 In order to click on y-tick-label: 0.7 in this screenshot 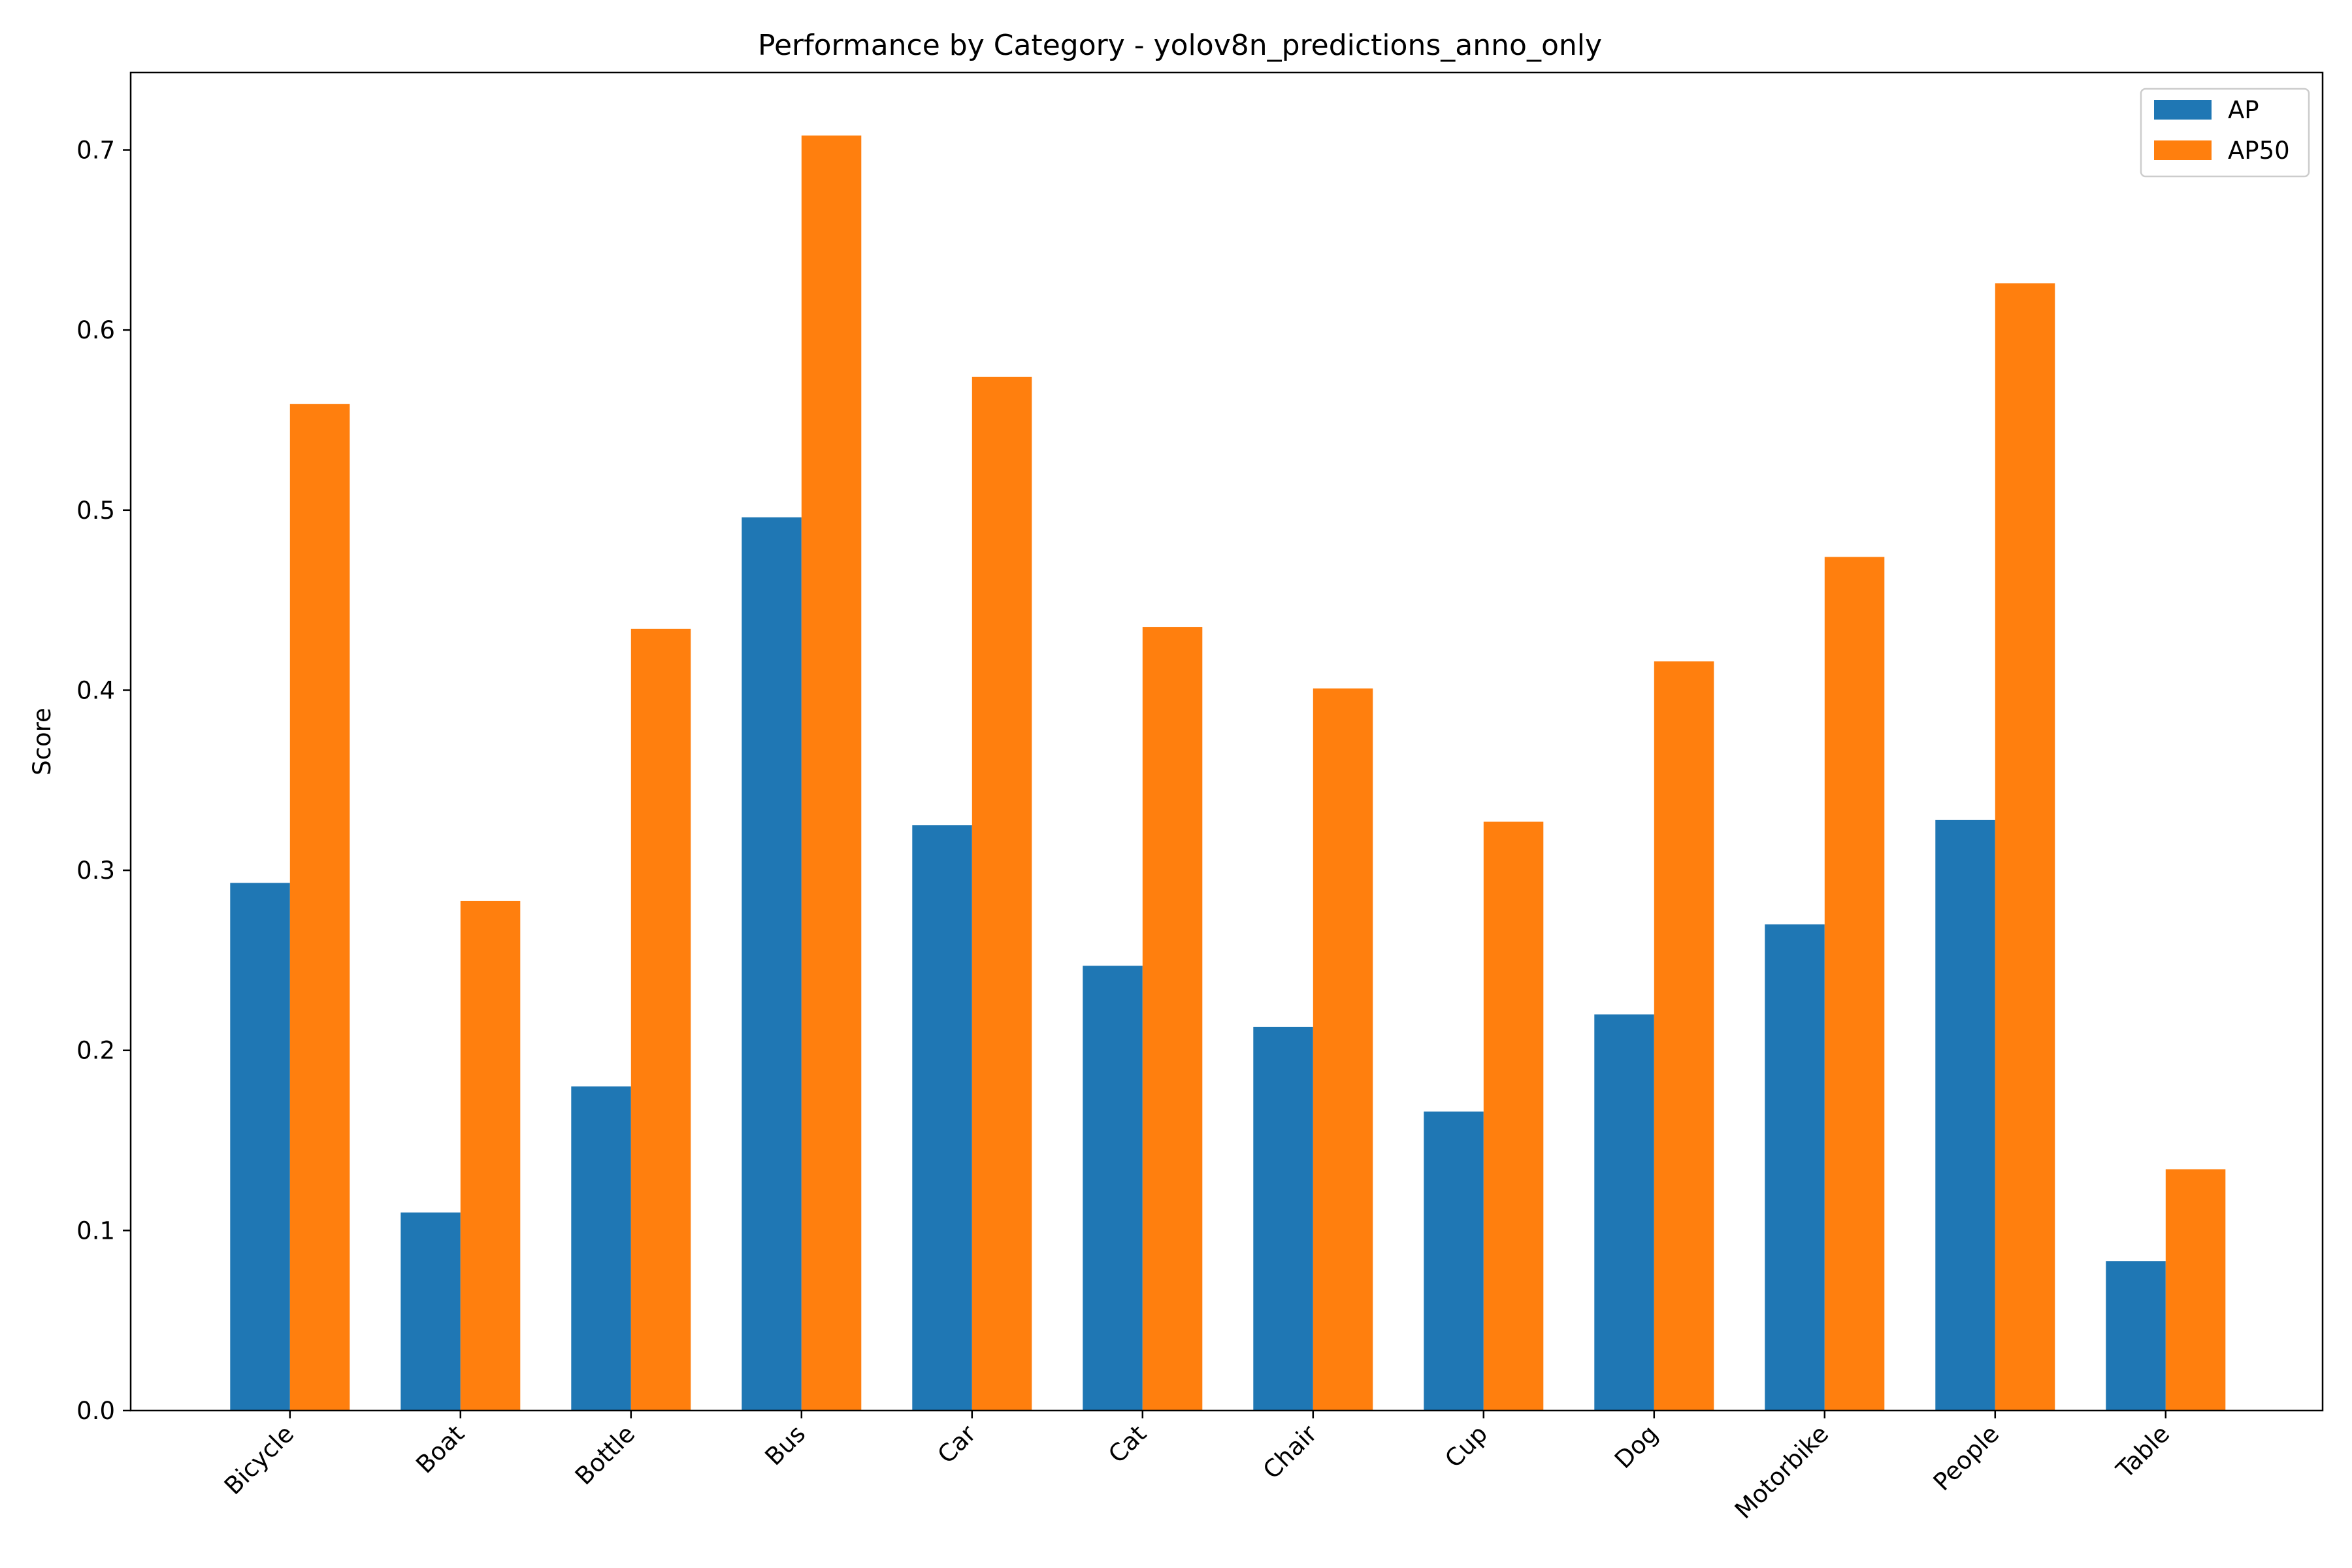, I will do `click(95, 151)`.